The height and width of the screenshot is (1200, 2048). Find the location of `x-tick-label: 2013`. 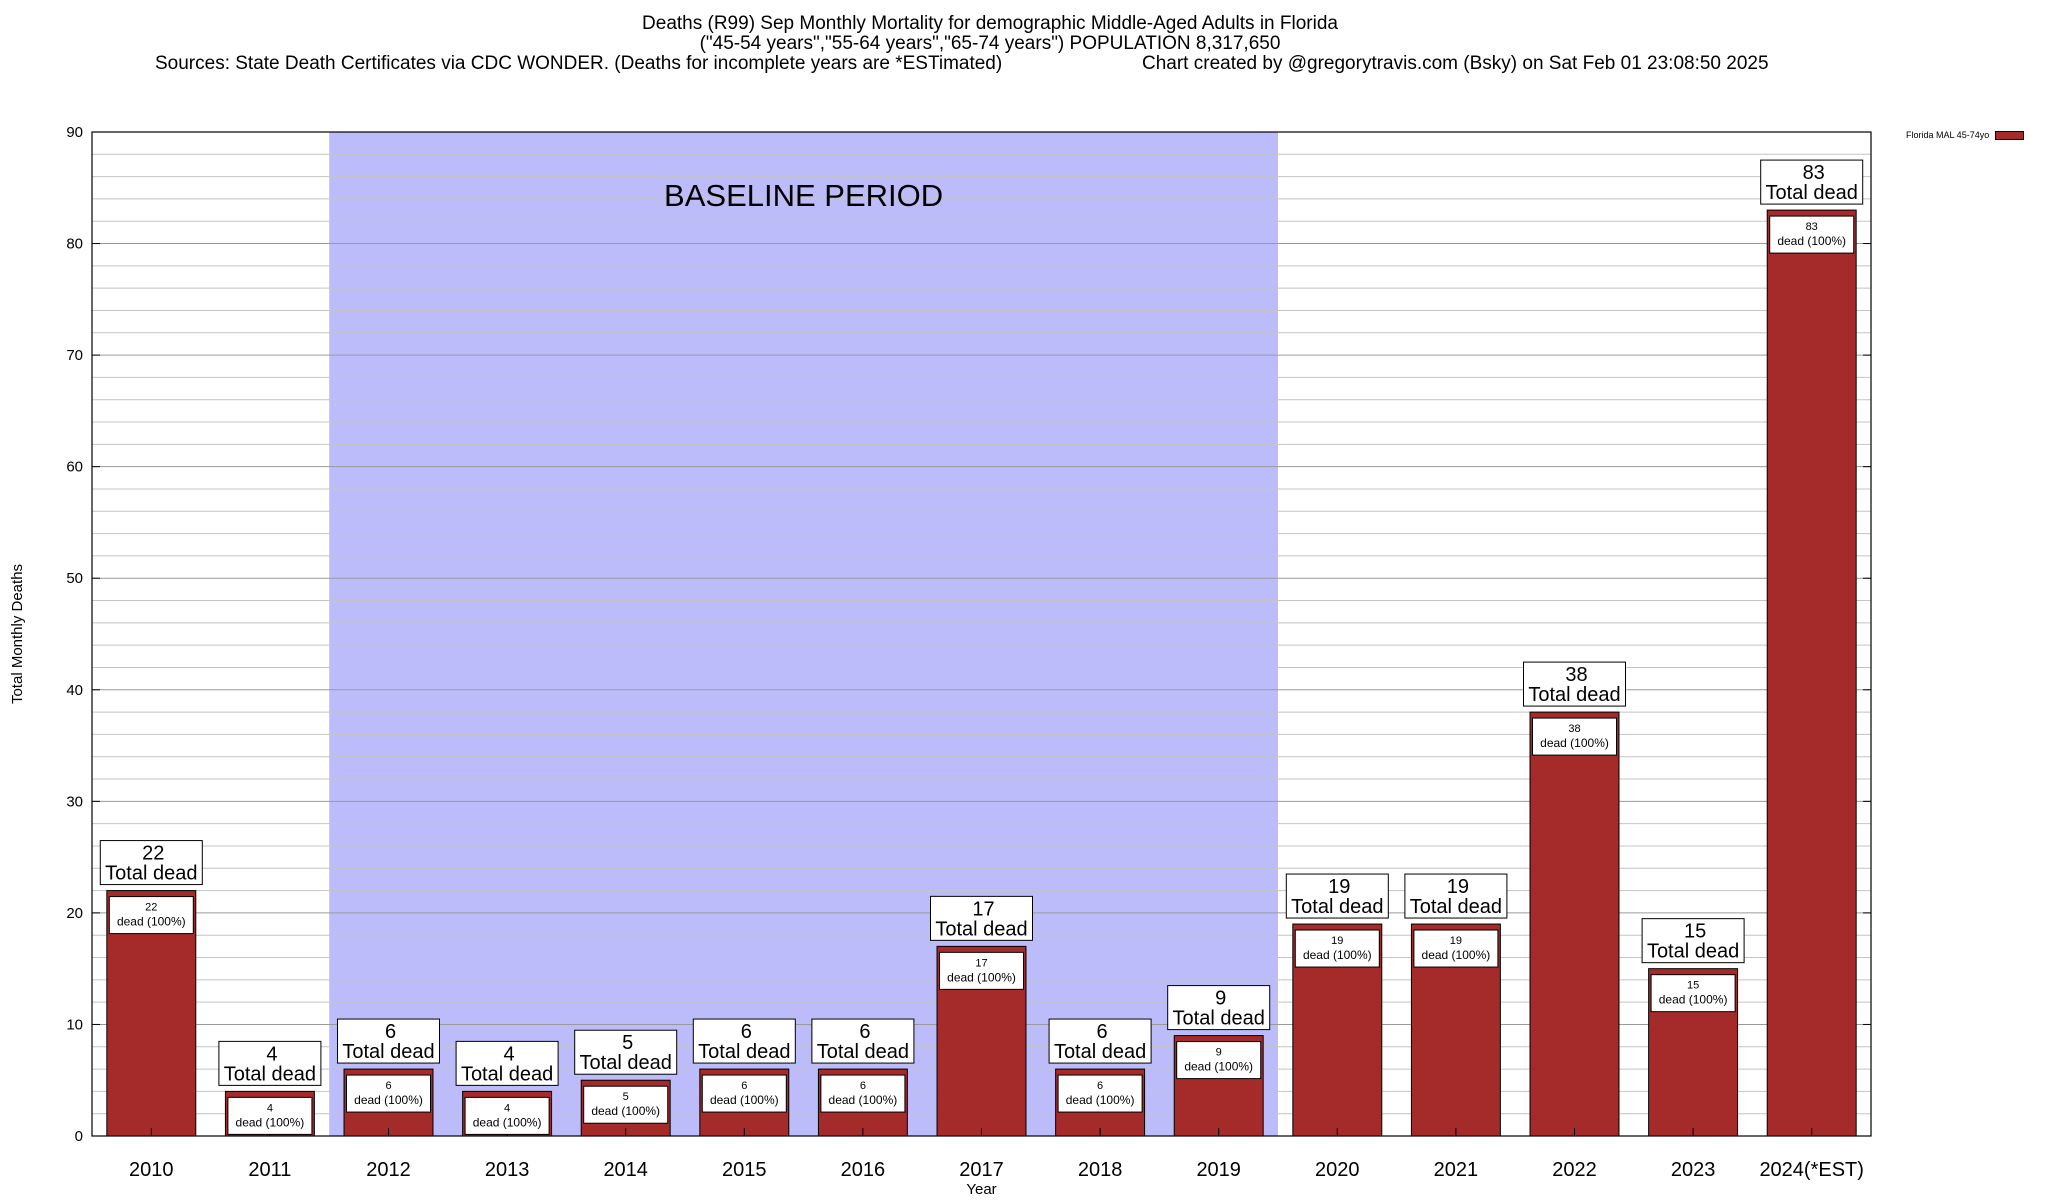

x-tick-label: 2013 is located at coordinates (507, 1170).